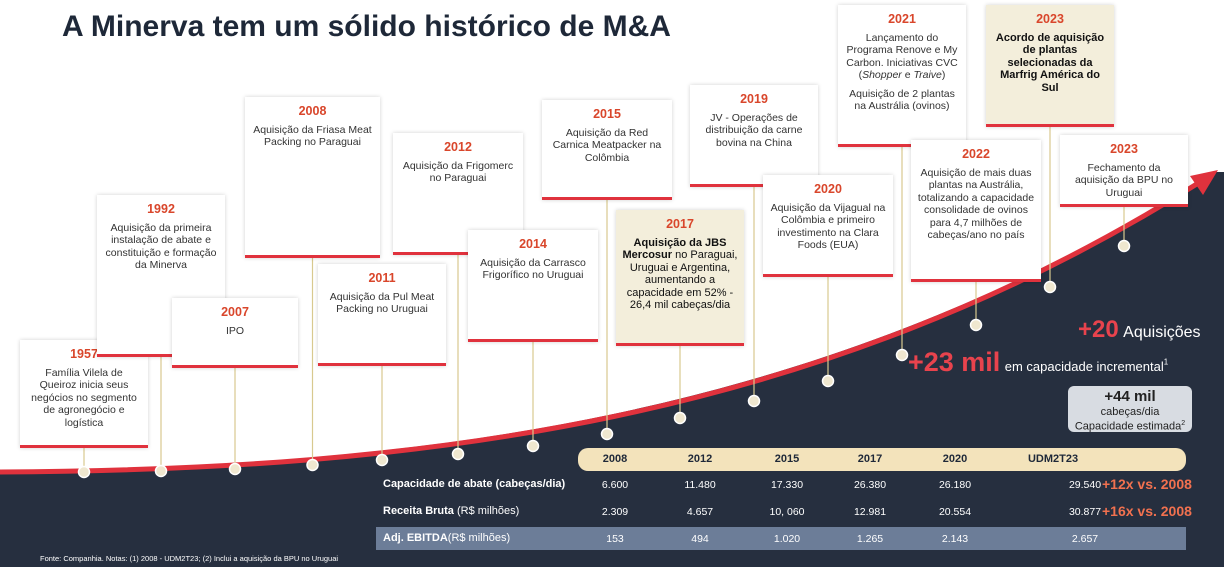  I want to click on column-header: UDM2T23, so click(1053, 459).